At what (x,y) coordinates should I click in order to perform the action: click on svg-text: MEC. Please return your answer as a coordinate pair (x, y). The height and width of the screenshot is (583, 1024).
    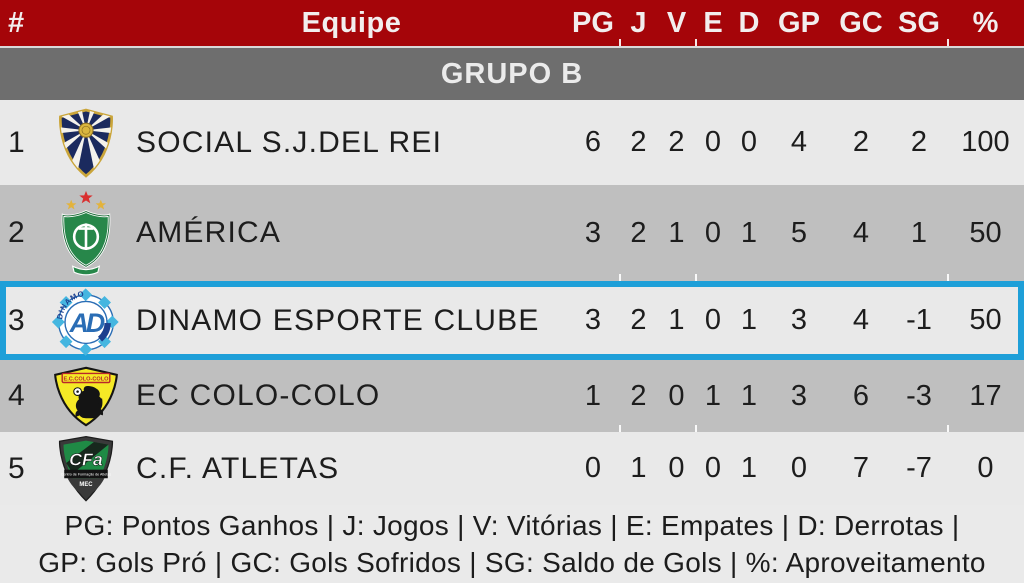
    Looking at the image, I should click on (86, 485).